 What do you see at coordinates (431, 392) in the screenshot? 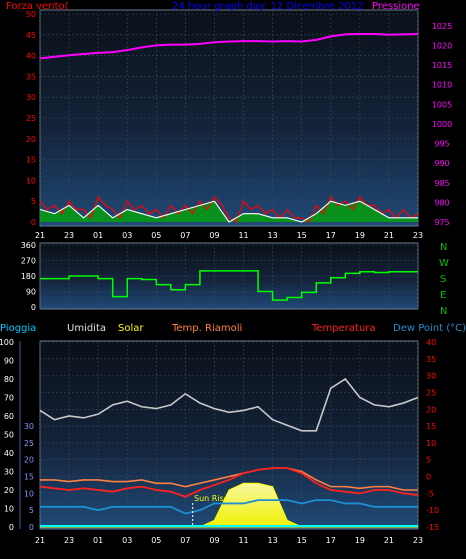
I see `y-tick-label-temperature: 25` at bounding box center [431, 392].